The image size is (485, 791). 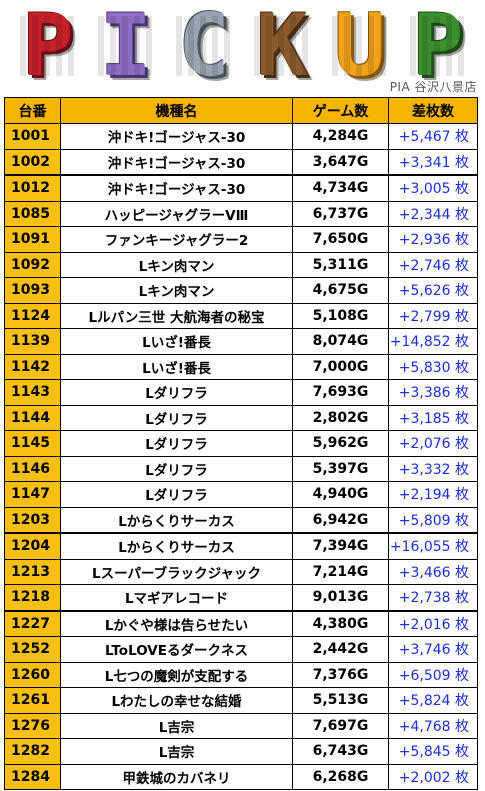 I want to click on machine-name-cell: Lいざ!番長, so click(x=176, y=341).